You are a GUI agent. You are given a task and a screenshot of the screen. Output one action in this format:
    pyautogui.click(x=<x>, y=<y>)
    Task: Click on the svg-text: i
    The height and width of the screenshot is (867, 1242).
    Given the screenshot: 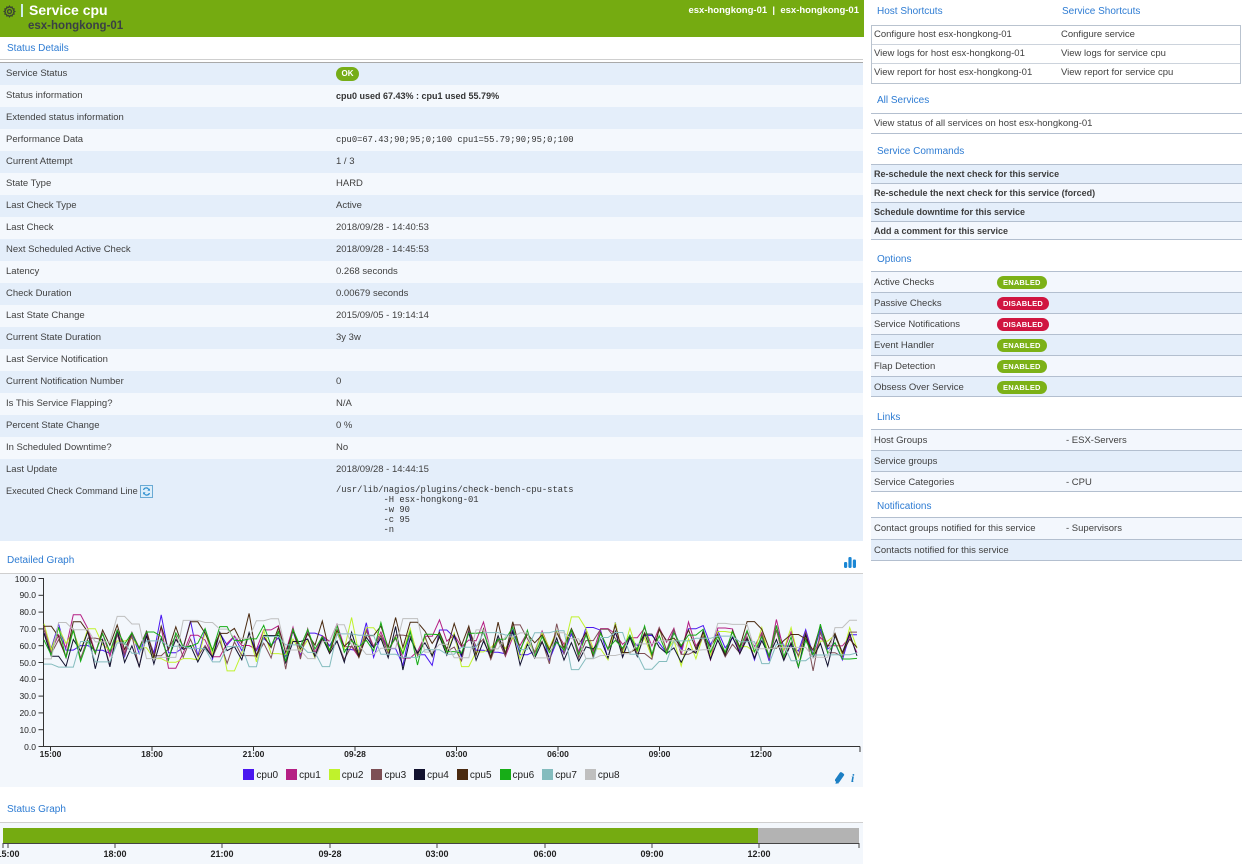 What is the action you would take?
    pyautogui.click(x=853, y=777)
    